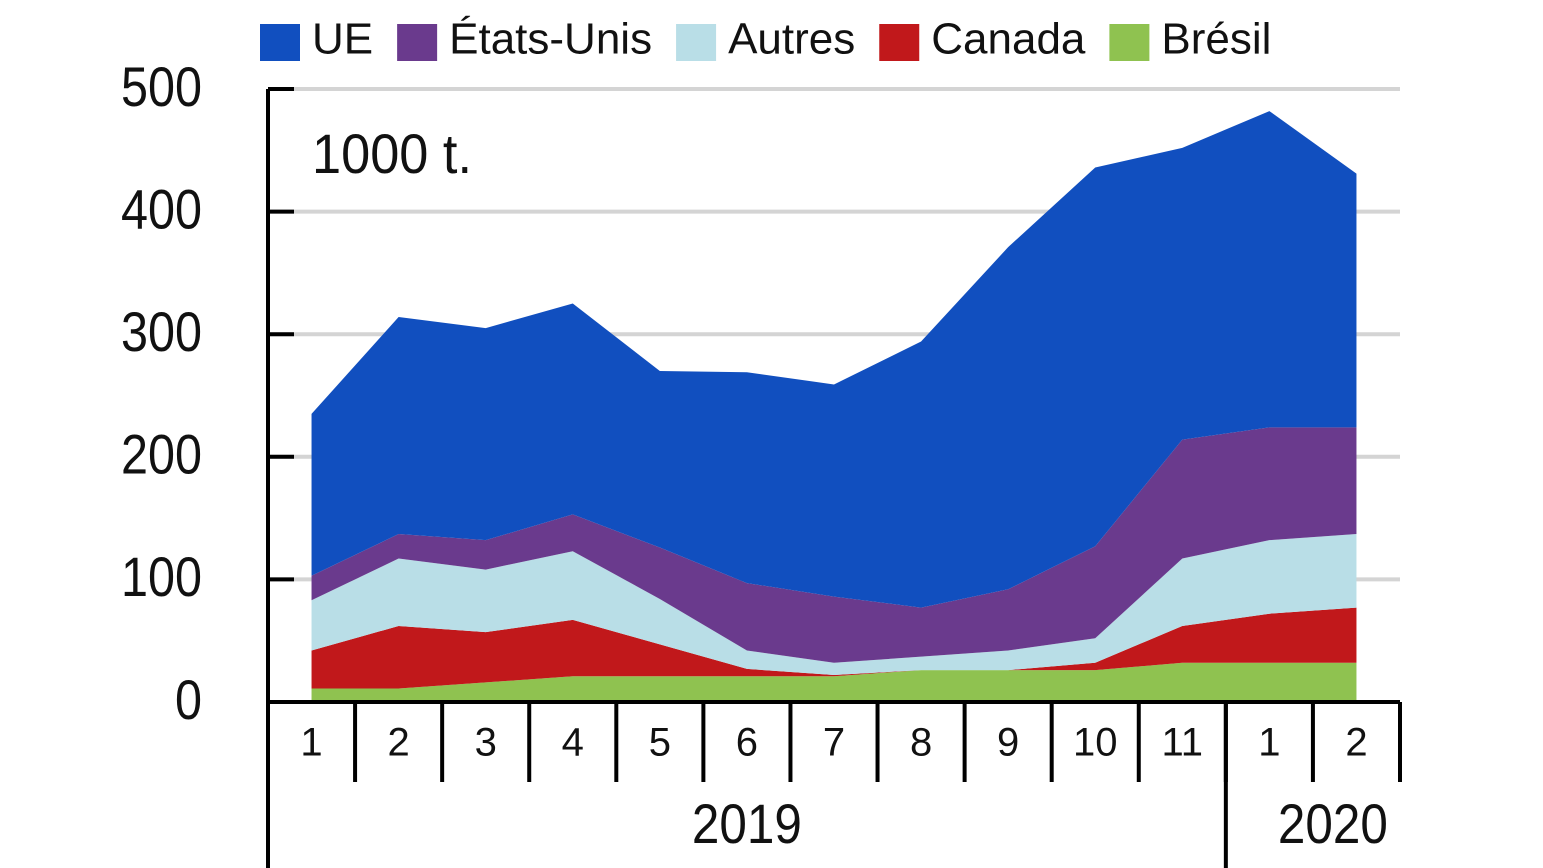 This screenshot has height=868, width=1543. I want to click on legend-label: Canada, so click(1008, 39).